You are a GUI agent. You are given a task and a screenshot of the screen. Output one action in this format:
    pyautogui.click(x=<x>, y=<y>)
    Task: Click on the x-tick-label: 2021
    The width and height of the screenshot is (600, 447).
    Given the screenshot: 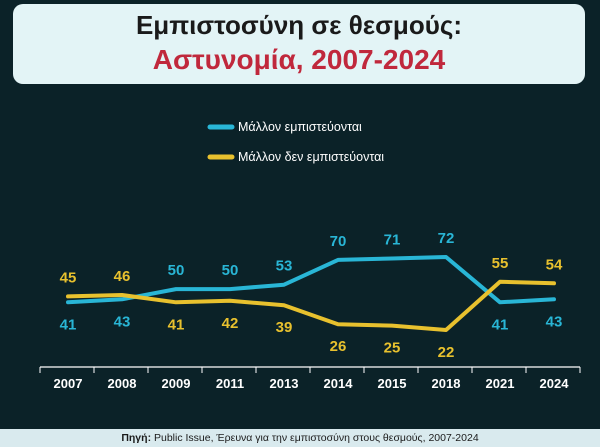 What is the action you would take?
    pyautogui.click(x=500, y=383)
    